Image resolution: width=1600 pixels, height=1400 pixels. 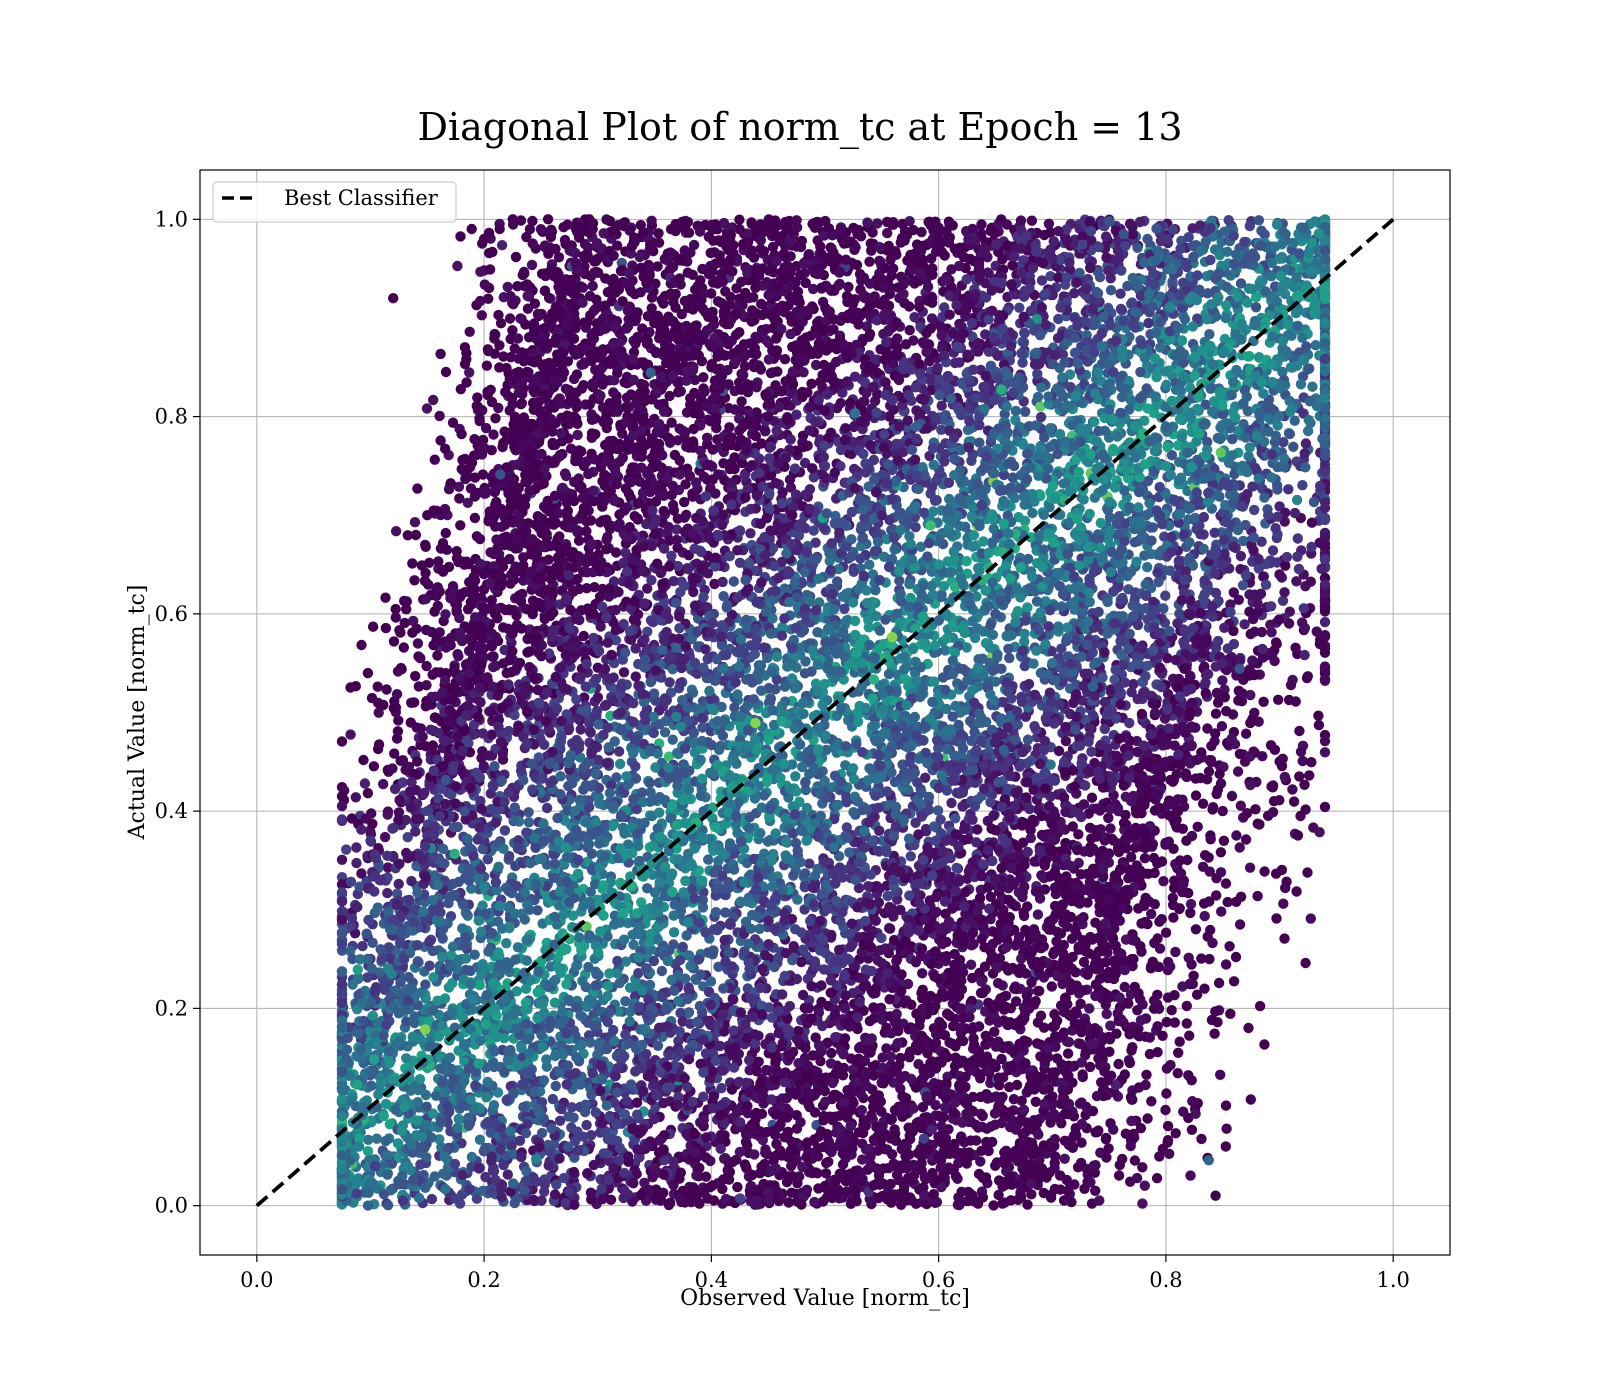 What do you see at coordinates (799, 127) in the screenshot?
I see `chart-title: Diagonal Plot of norm_tc at Epoch = 13` at bounding box center [799, 127].